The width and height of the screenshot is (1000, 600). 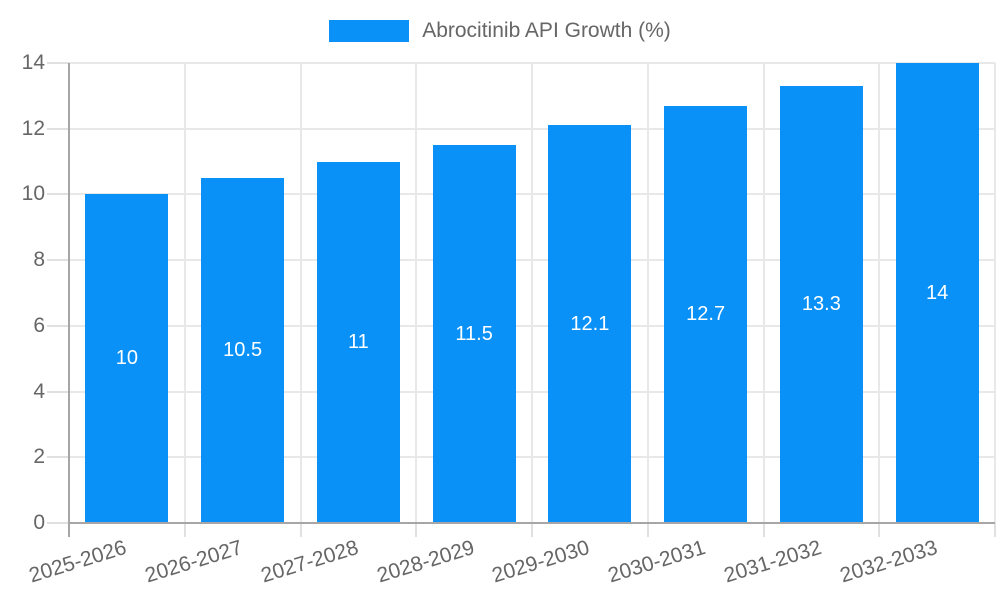 I want to click on bar-value-label: 13.3, so click(x=821, y=304).